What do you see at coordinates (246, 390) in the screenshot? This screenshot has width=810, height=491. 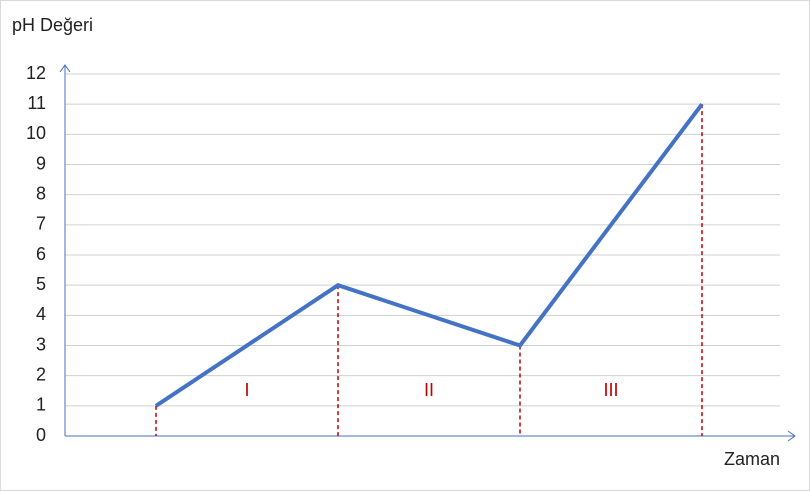 I see `region-label: I` at bounding box center [246, 390].